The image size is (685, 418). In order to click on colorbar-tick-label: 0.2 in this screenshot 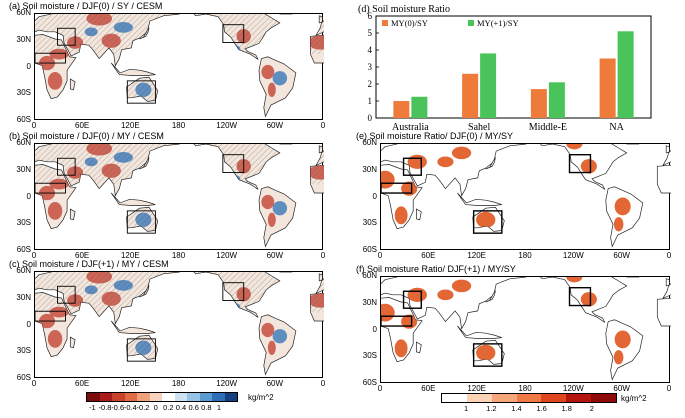, I will do `click(168, 407)`.